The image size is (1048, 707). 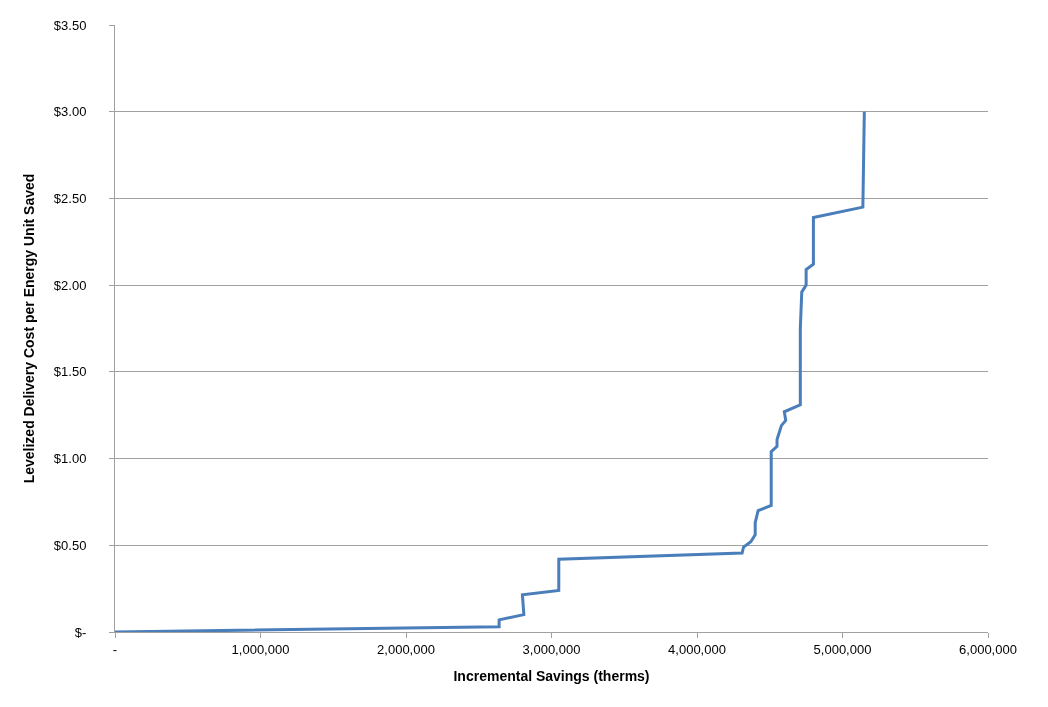 What do you see at coordinates (70, 545) in the screenshot?
I see `y-tick-label: $0.50` at bounding box center [70, 545].